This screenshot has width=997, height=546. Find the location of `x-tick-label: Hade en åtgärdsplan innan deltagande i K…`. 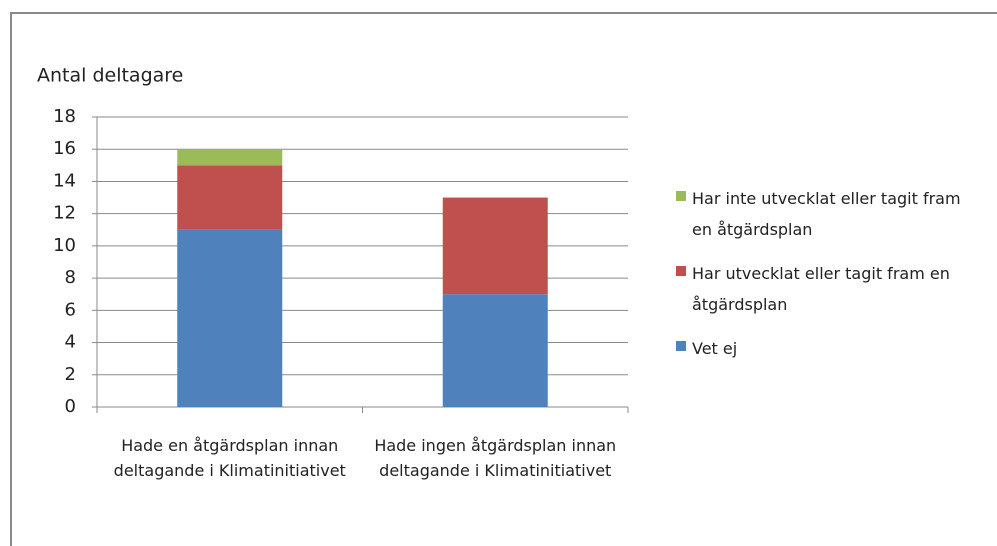

x-tick-label: Hade en åtgärdsplan innan deltagande i K… is located at coordinates (229, 458).